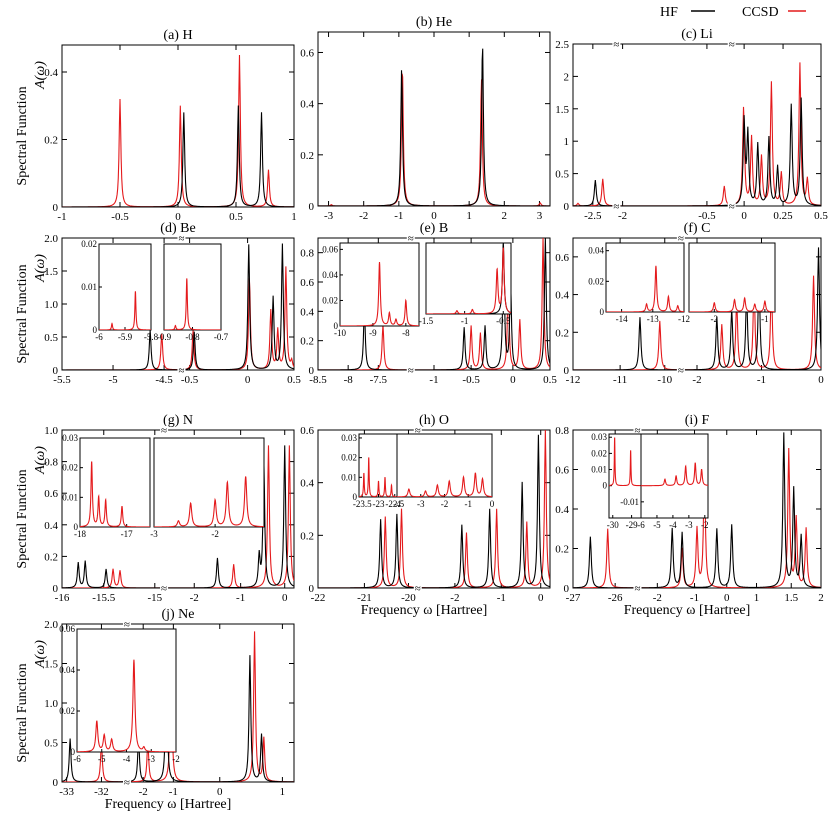  I want to click on inset-x-tick-label: -30, so click(613, 525).